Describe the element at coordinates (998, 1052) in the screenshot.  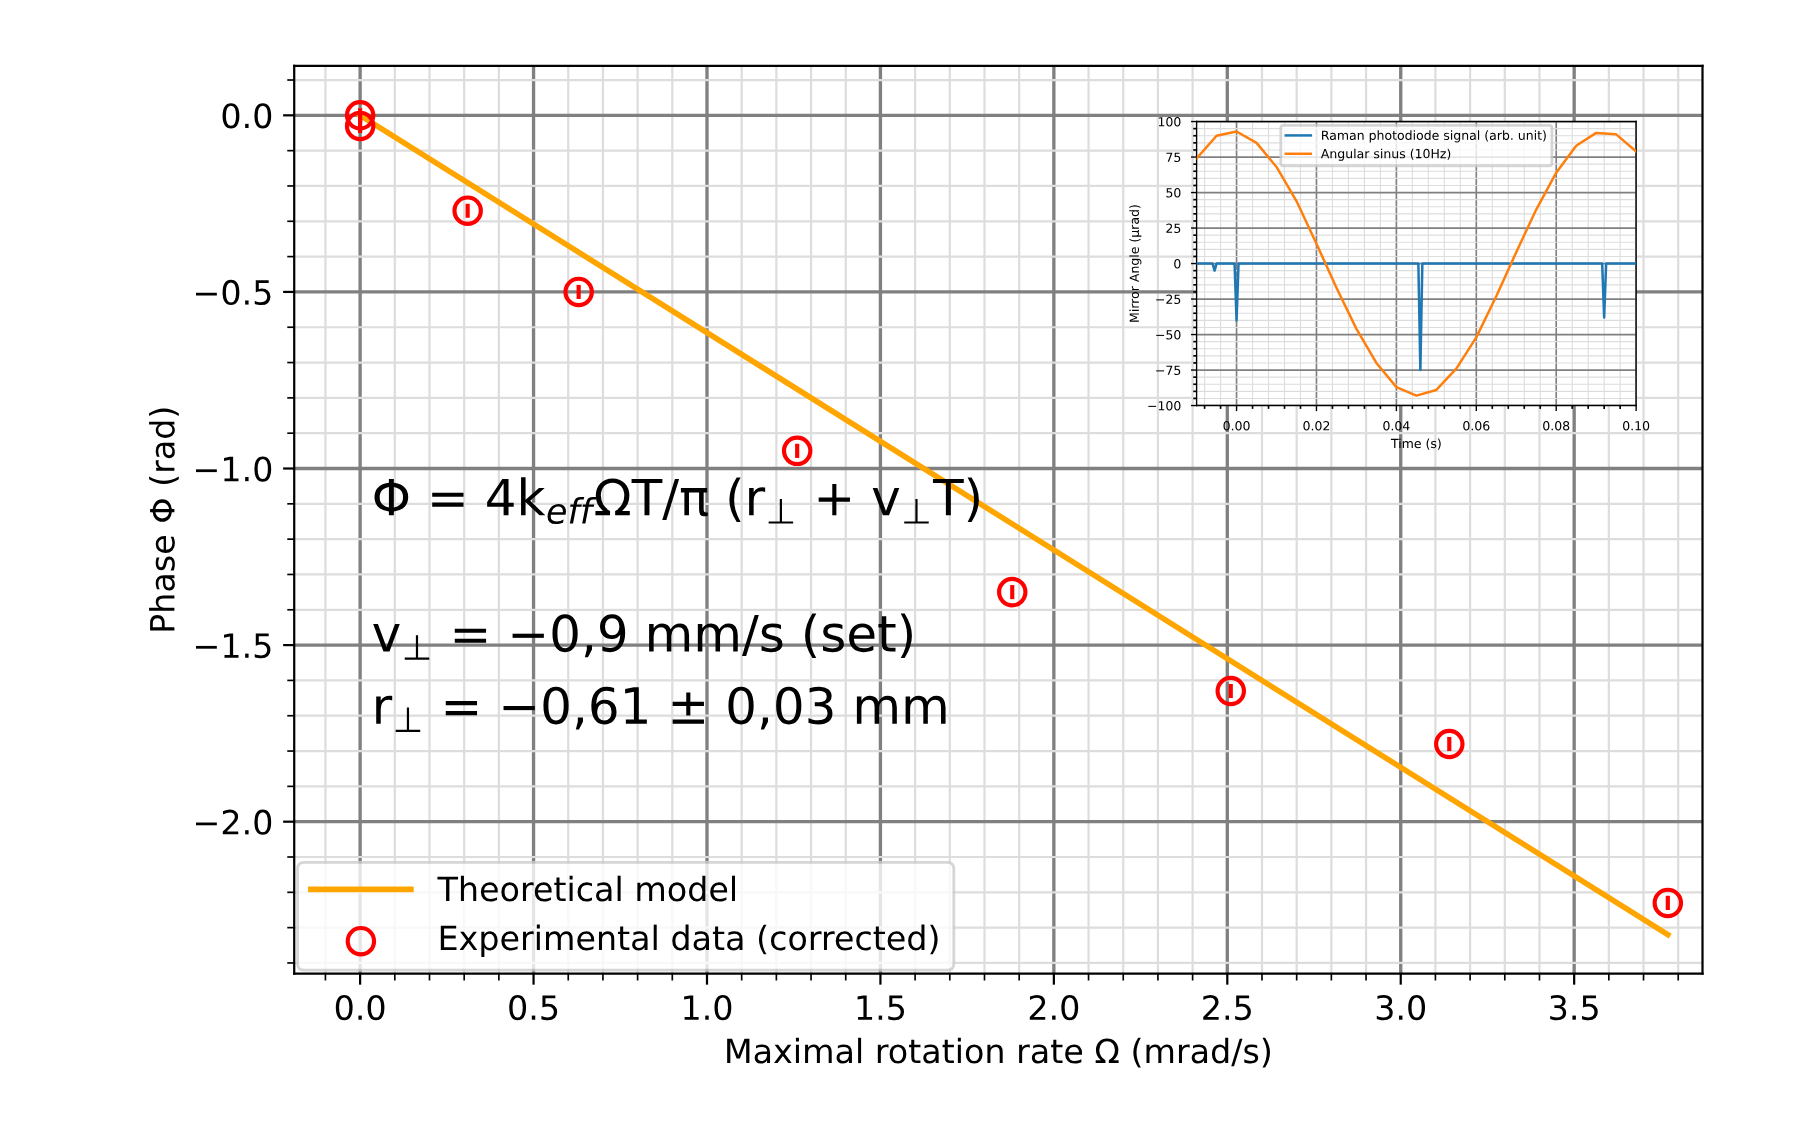
I see `x-axis-title: Maximal rotation rate Ω (mrad/s)` at that location.